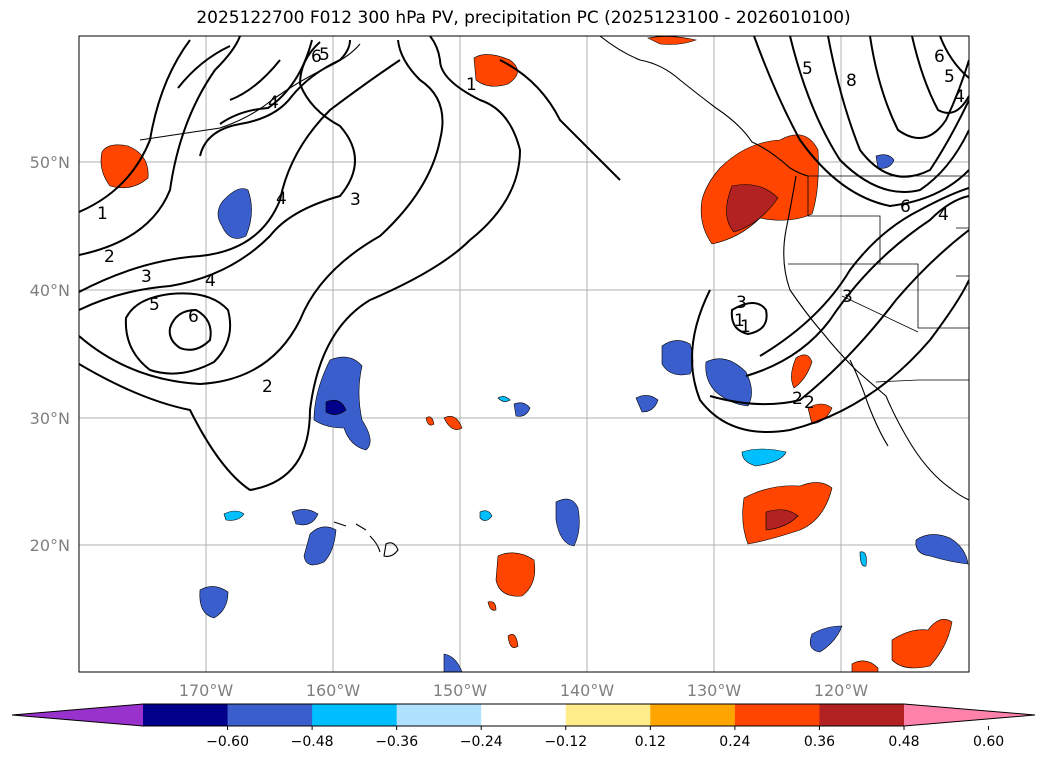  I want to click on lat-label: 30°N, so click(50, 418).